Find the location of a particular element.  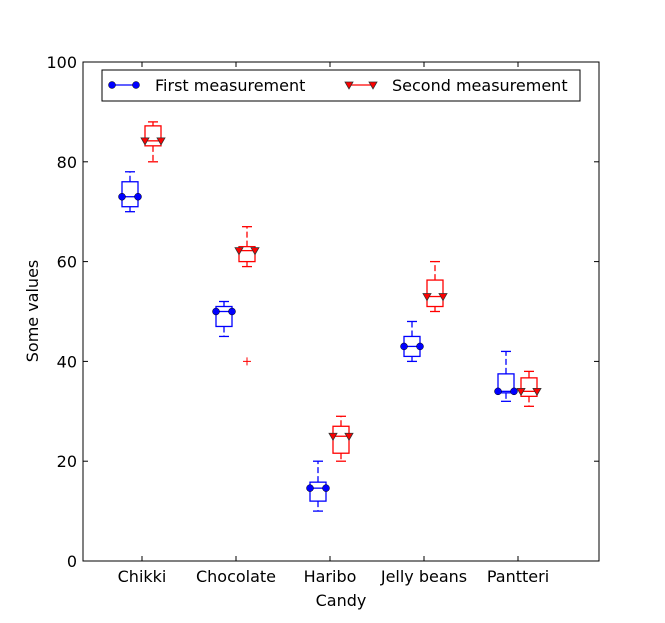

y-tick-label: 80 is located at coordinates (67, 162).